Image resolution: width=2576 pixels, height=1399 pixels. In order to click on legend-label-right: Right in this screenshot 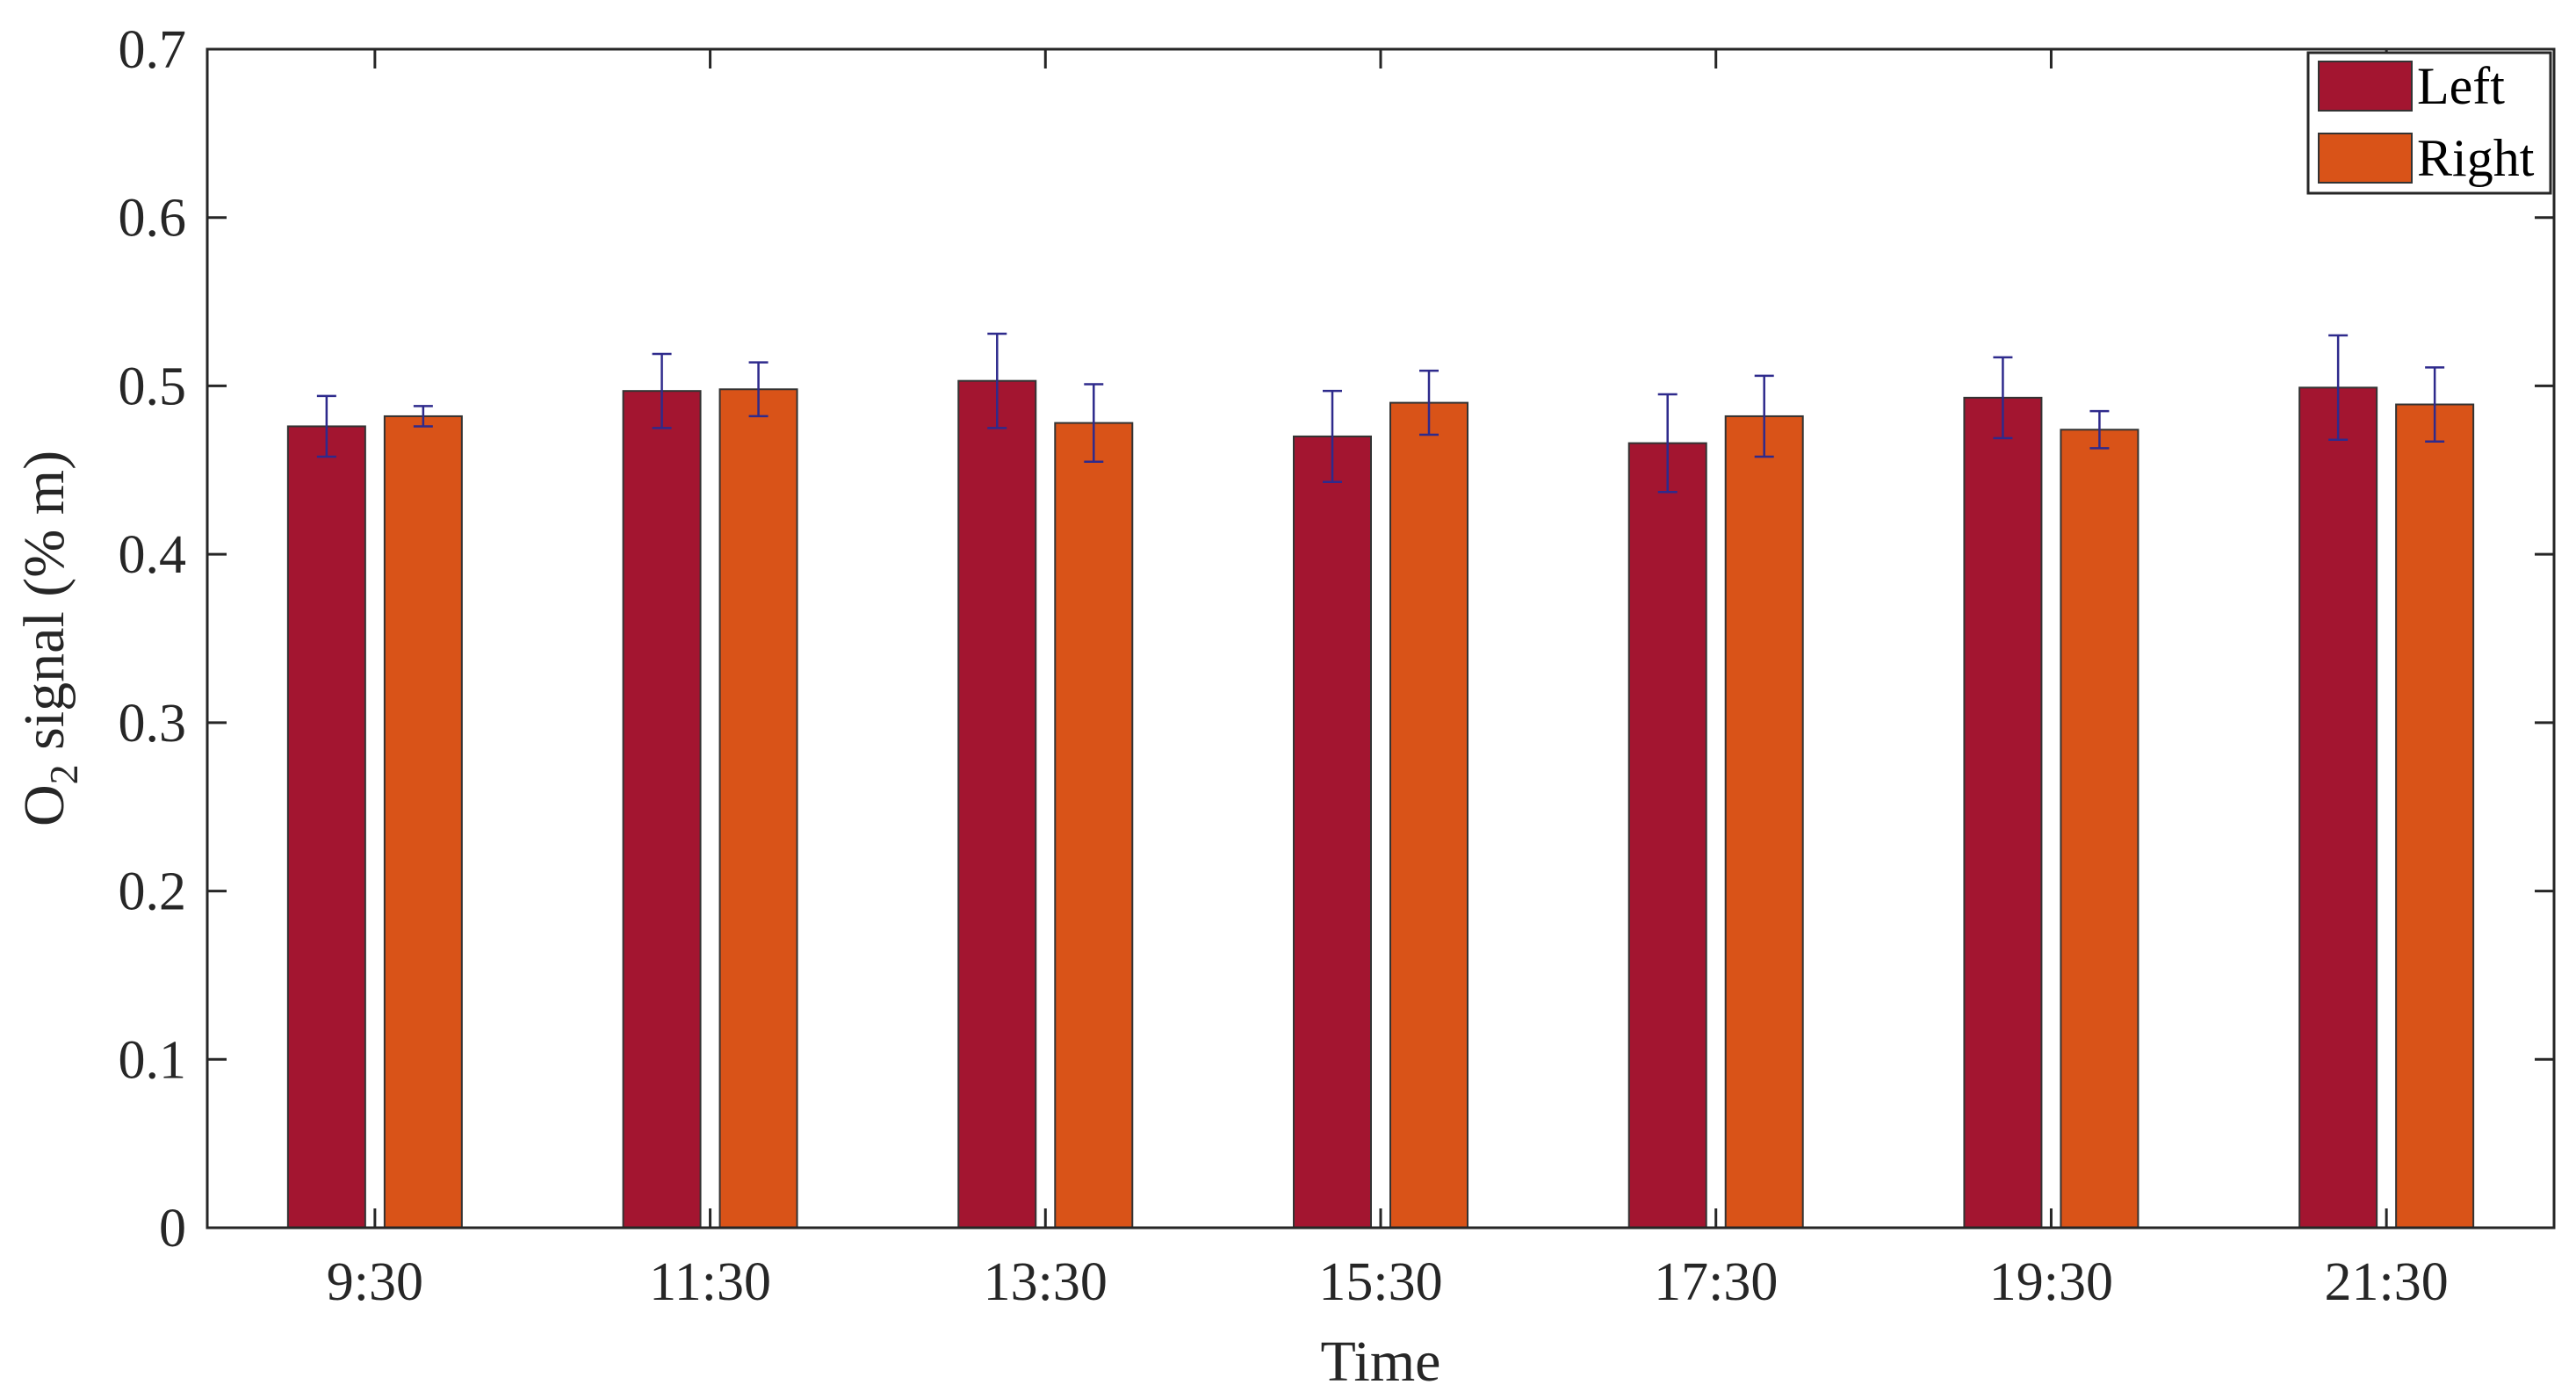, I will do `click(2476, 158)`.